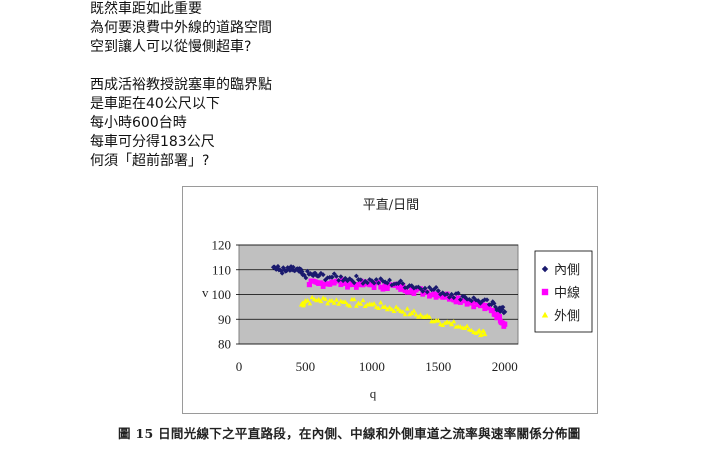  Describe the element at coordinates (239, 366) in the screenshot. I see `x-tick-label: 0` at that location.